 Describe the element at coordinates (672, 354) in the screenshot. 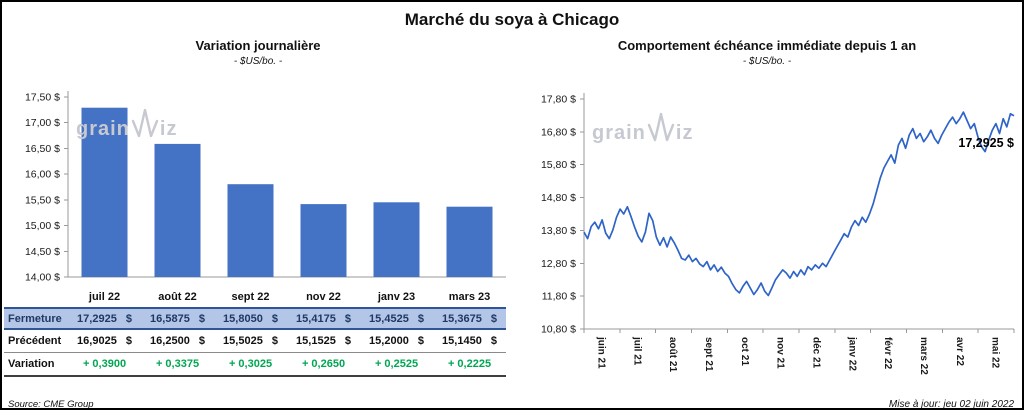

I see `svg-text: août 21` at that location.